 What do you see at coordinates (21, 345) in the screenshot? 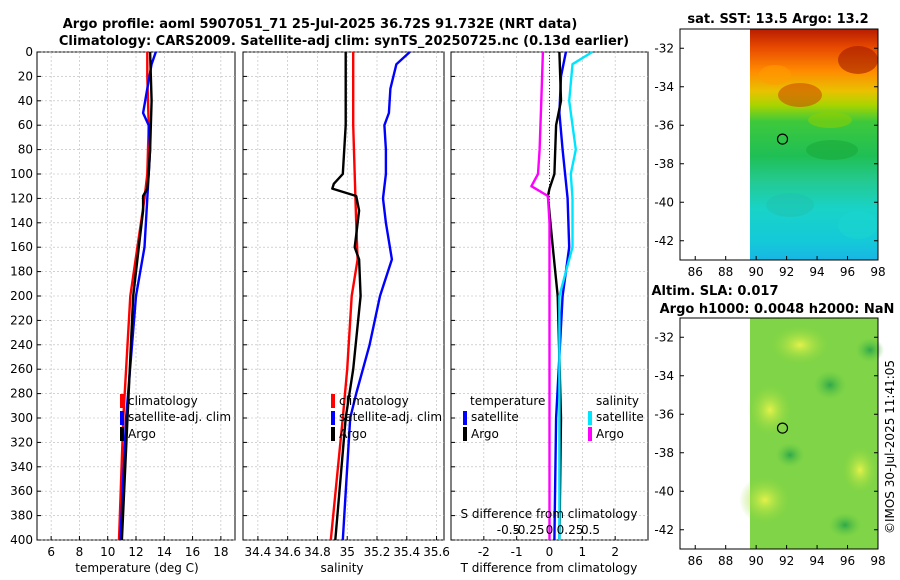
I see `y-tick-label: 240` at bounding box center [21, 345].